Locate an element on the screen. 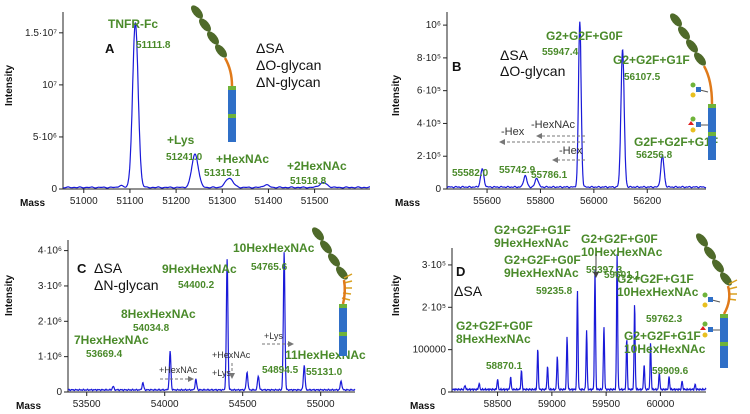 The image size is (750, 414). x-tick-label: 58500 is located at coordinates (498, 404).